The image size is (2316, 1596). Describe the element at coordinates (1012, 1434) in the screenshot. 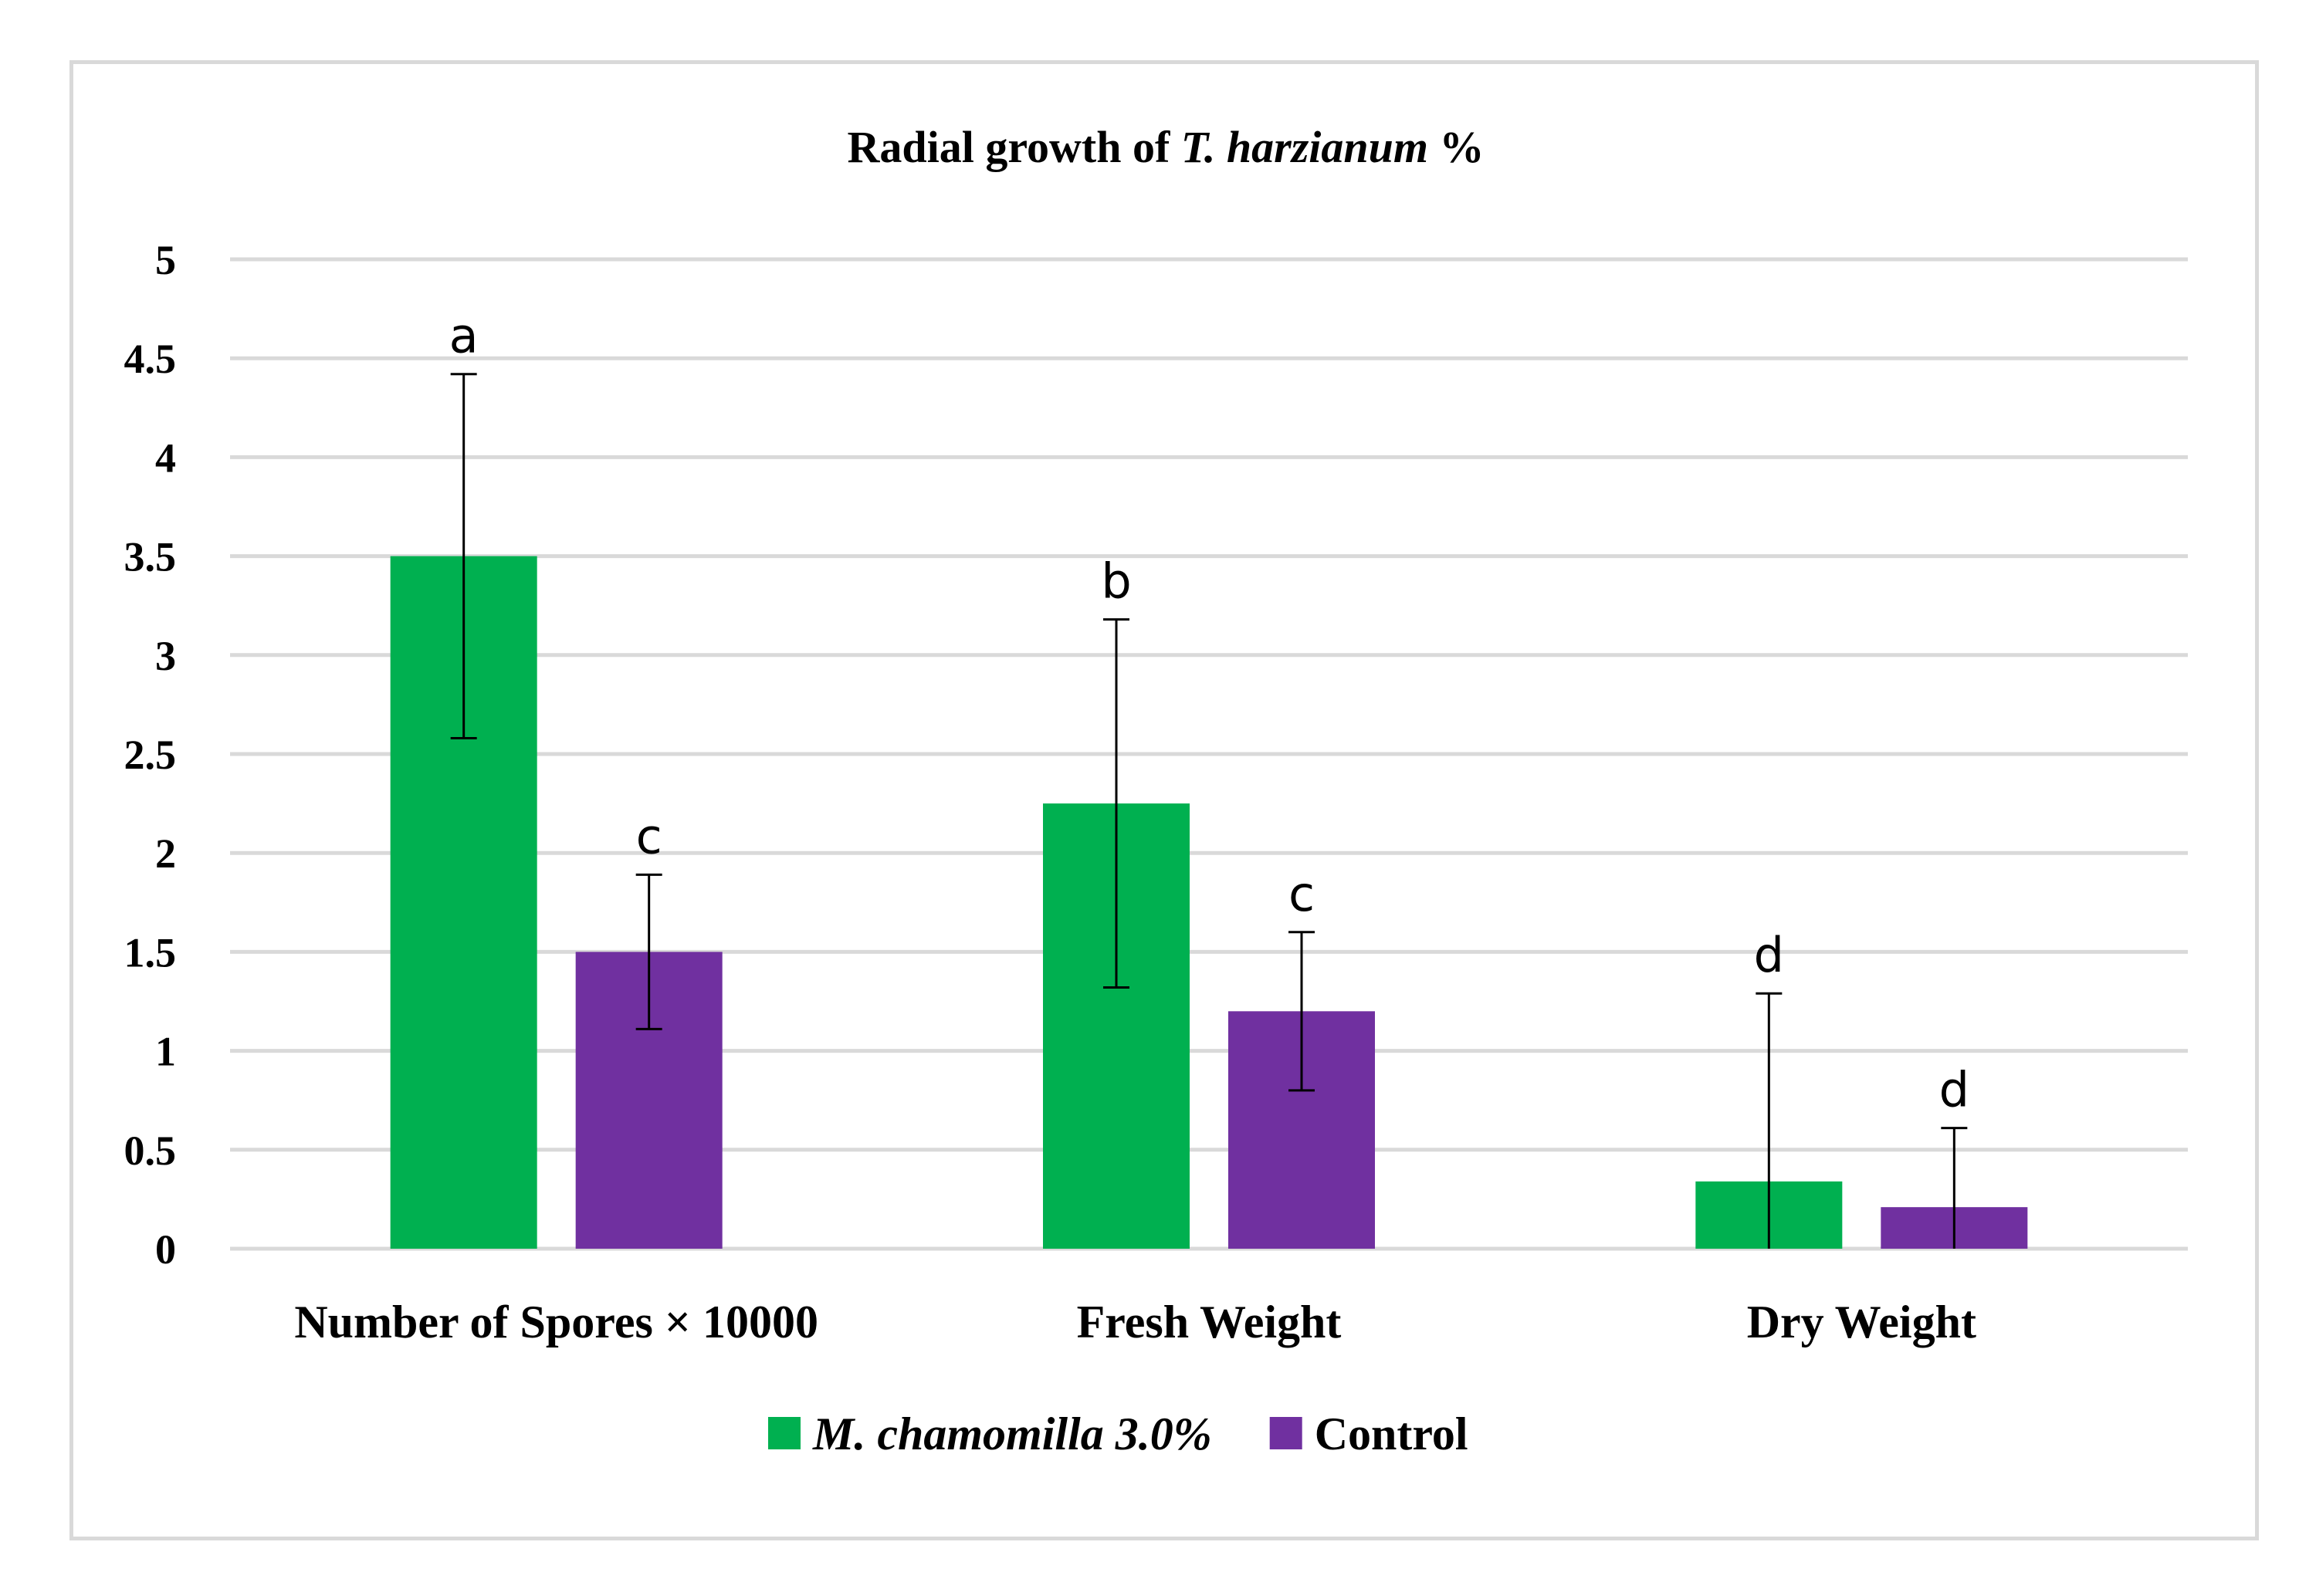

I see `legend-label: M. chamomilla 3.0%` at that location.